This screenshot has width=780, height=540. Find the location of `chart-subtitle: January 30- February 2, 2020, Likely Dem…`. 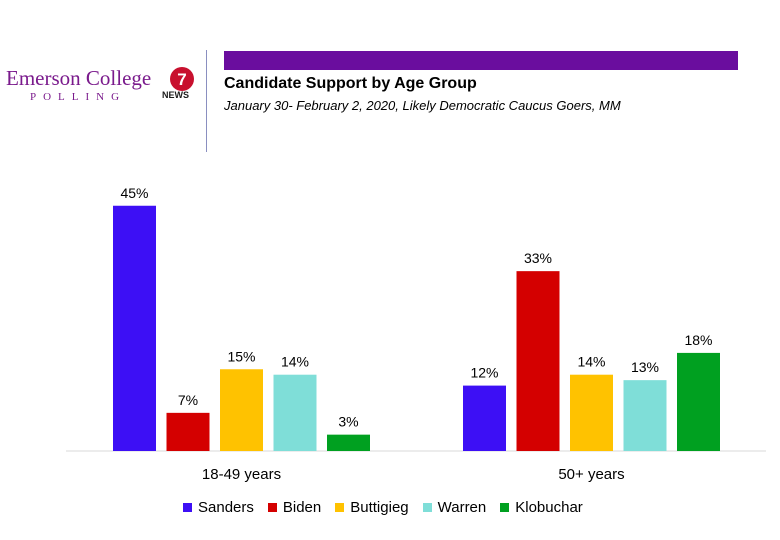

chart-subtitle: January 30- February 2, 2020, Likely Dem… is located at coordinates (422, 105).